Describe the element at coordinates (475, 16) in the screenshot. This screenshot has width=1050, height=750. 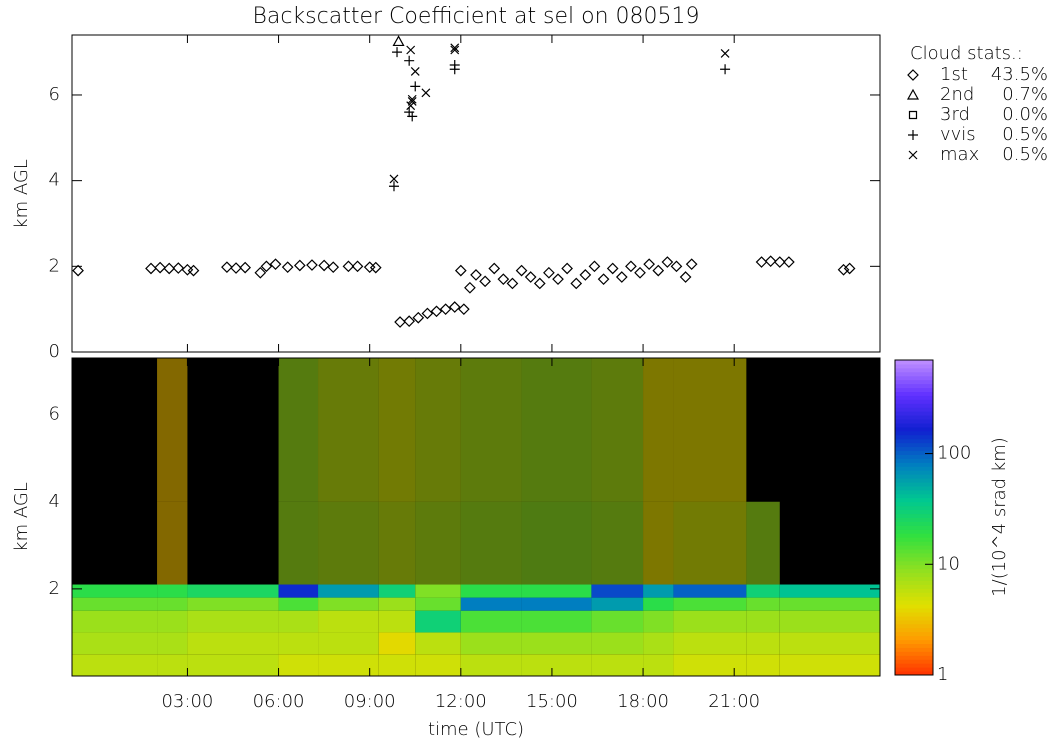
I see `chart-title: Backscatter Coefficient at sel on 080519` at that location.